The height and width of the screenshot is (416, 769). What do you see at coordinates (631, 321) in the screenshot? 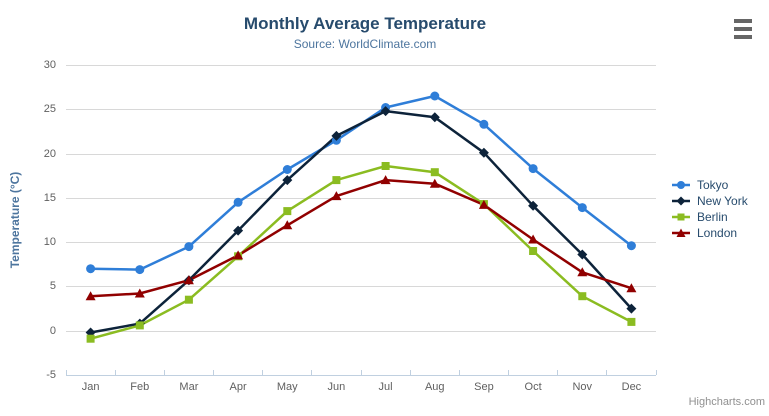
I see `data-point-berlin-dec` at bounding box center [631, 321].